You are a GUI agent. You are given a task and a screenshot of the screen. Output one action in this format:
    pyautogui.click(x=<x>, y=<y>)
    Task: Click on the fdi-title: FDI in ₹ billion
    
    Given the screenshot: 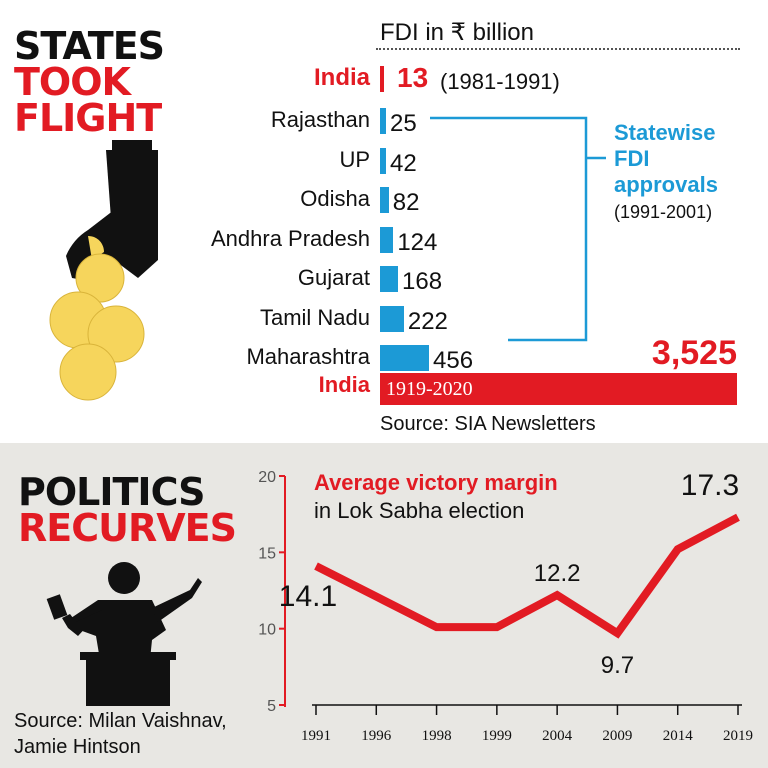 What is the action you would take?
    pyautogui.click(x=457, y=32)
    